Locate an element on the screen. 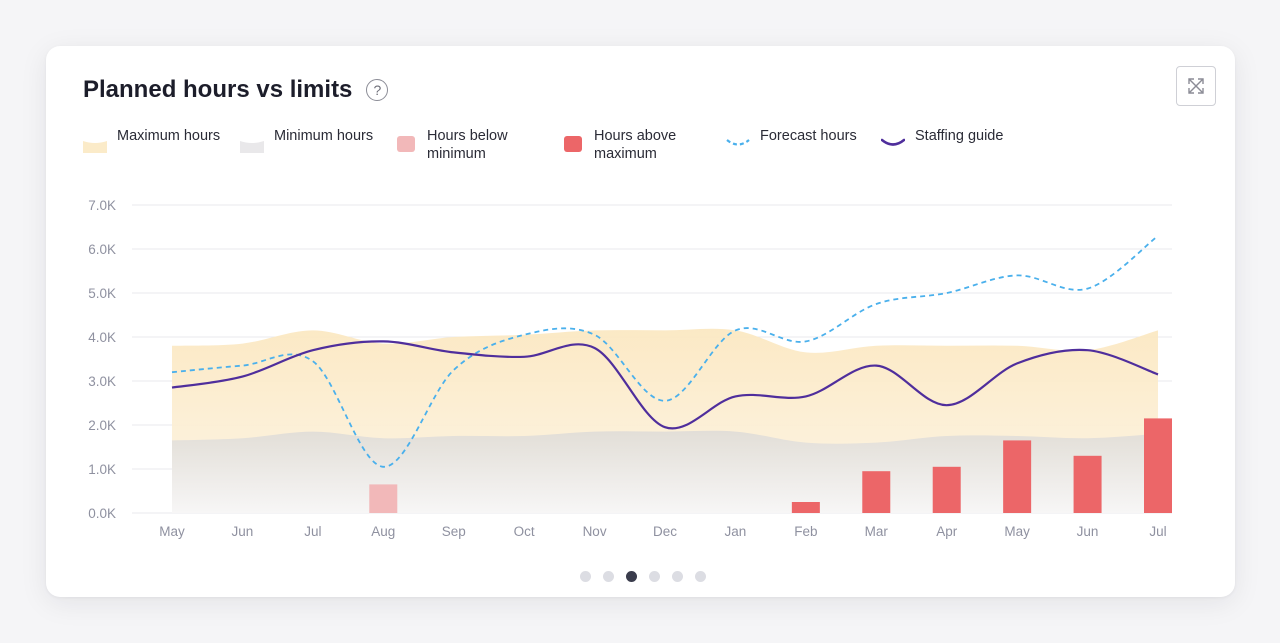 Image resolution: width=1280 pixels, height=643 pixels. title-row: Planned hours vs limits ? is located at coordinates (236, 90).